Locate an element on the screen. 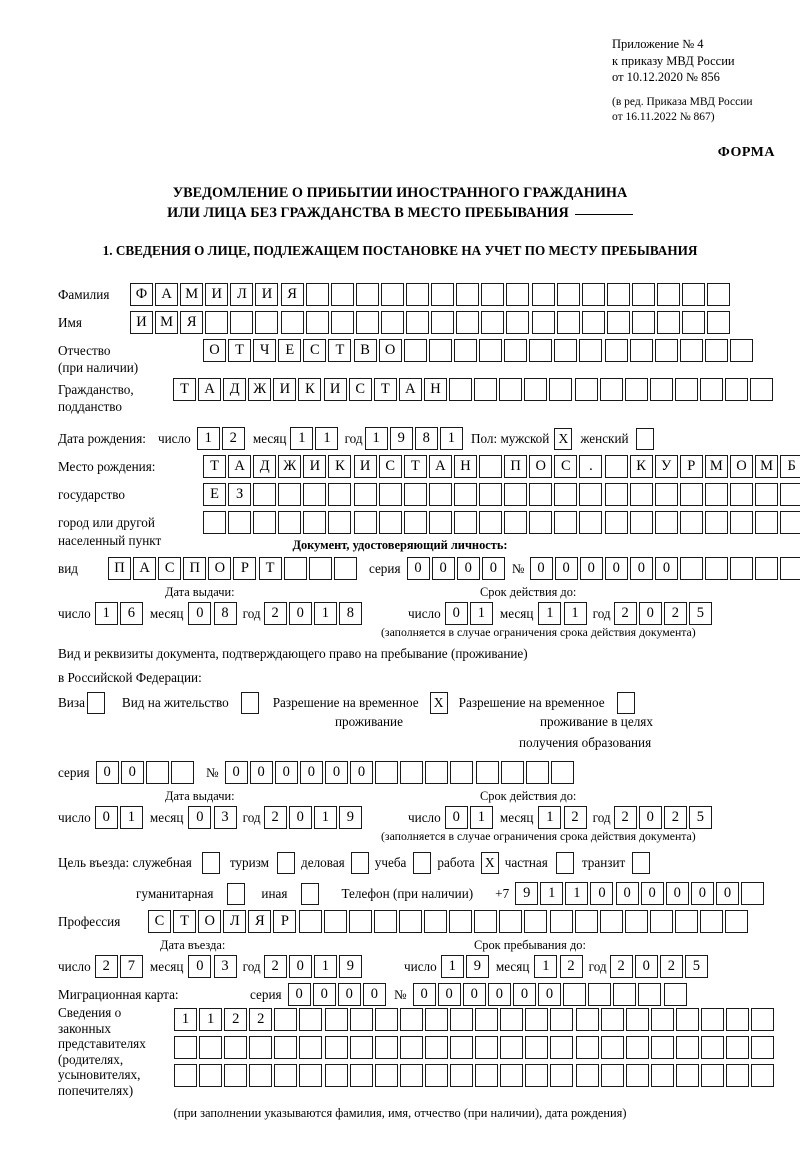 The height and width of the screenshot is (1163, 800). char-box: Б is located at coordinates (790, 466).